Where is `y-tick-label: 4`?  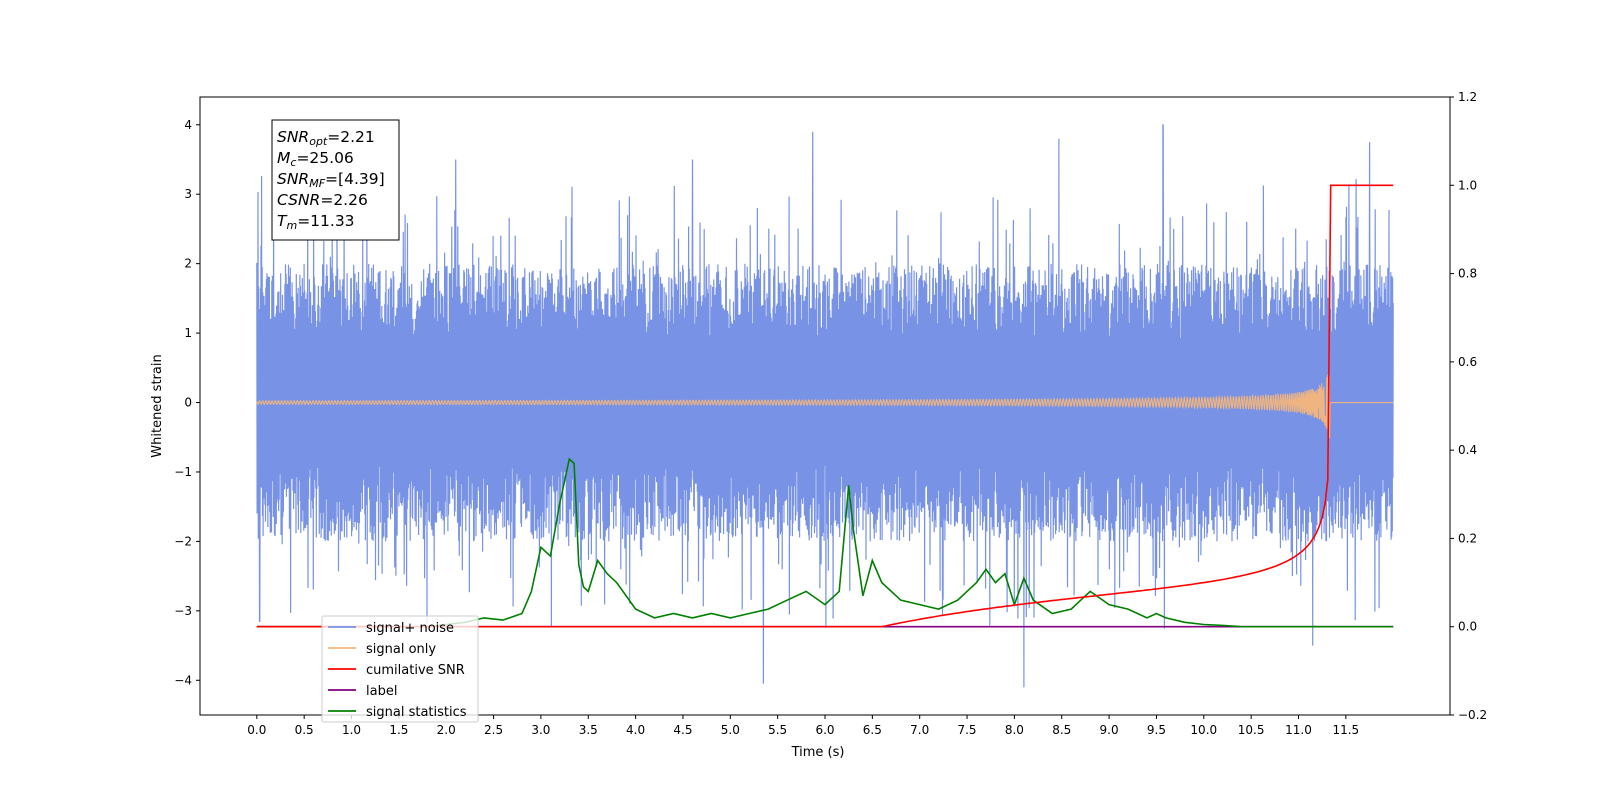 y-tick-label: 4 is located at coordinates (188, 125).